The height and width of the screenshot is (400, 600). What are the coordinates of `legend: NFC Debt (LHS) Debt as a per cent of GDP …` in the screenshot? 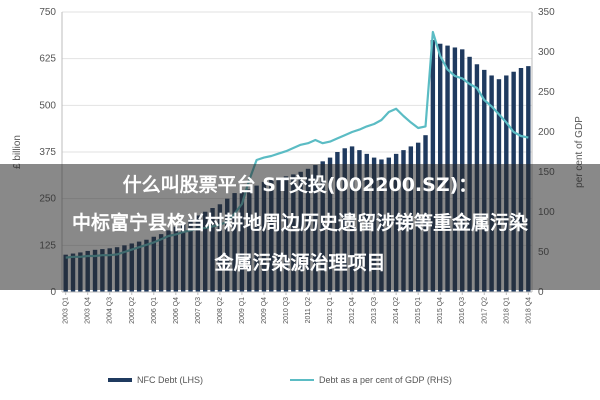 It's located at (280, 380).